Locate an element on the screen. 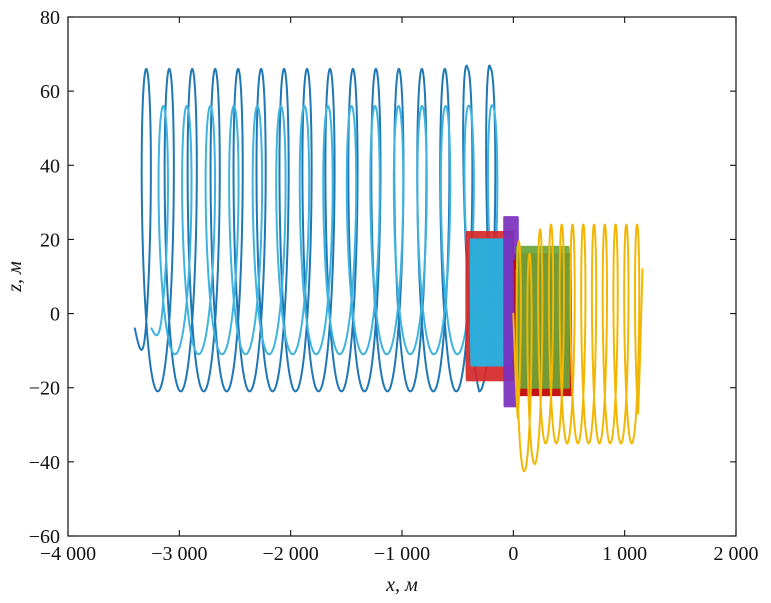  x-tick-label: 0 is located at coordinates (513, 554).